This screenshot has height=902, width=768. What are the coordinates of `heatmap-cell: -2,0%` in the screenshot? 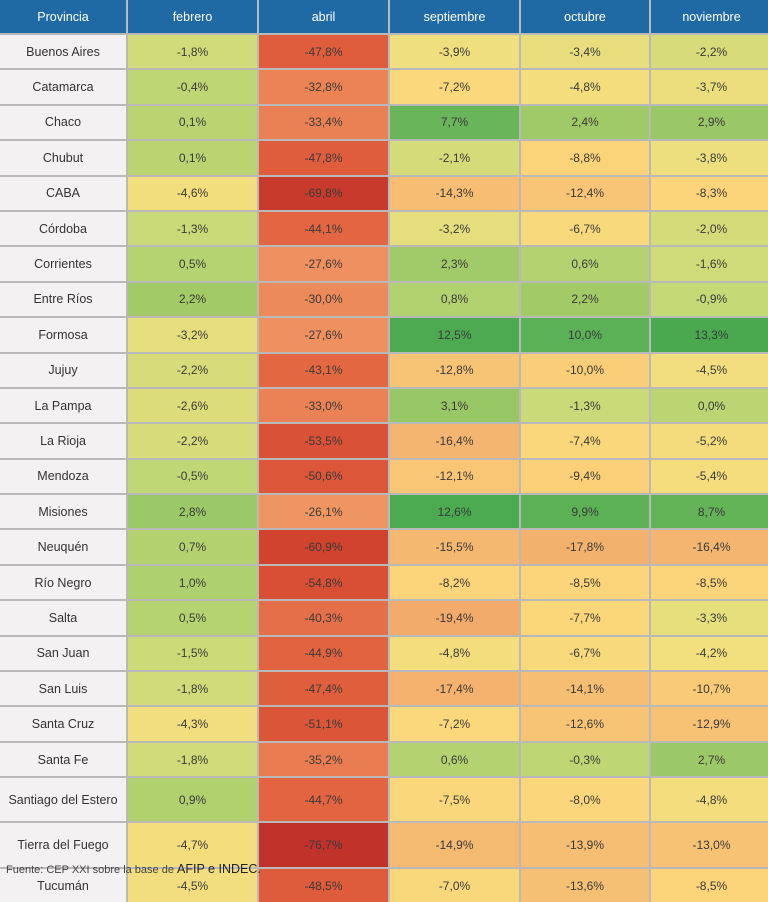 It's located at (709, 228).